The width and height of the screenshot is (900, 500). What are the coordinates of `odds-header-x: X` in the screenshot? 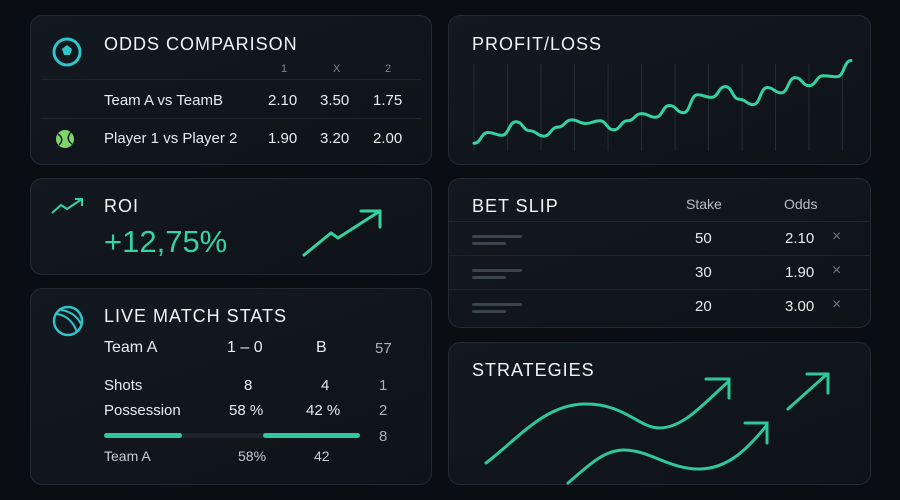 It's located at (337, 69).